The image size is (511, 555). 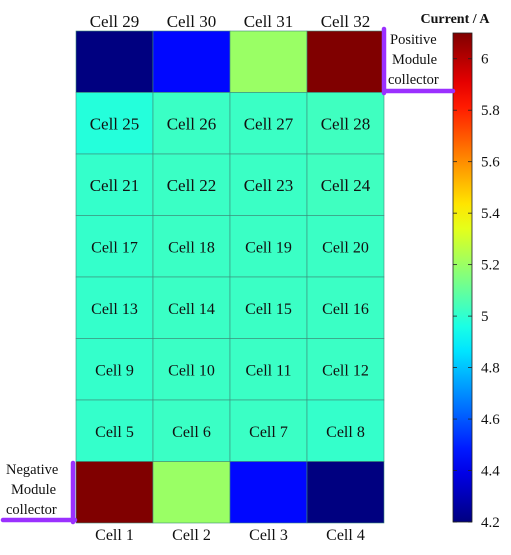 What do you see at coordinates (346, 21) in the screenshot?
I see `cell-32-label: Cell 32` at bounding box center [346, 21].